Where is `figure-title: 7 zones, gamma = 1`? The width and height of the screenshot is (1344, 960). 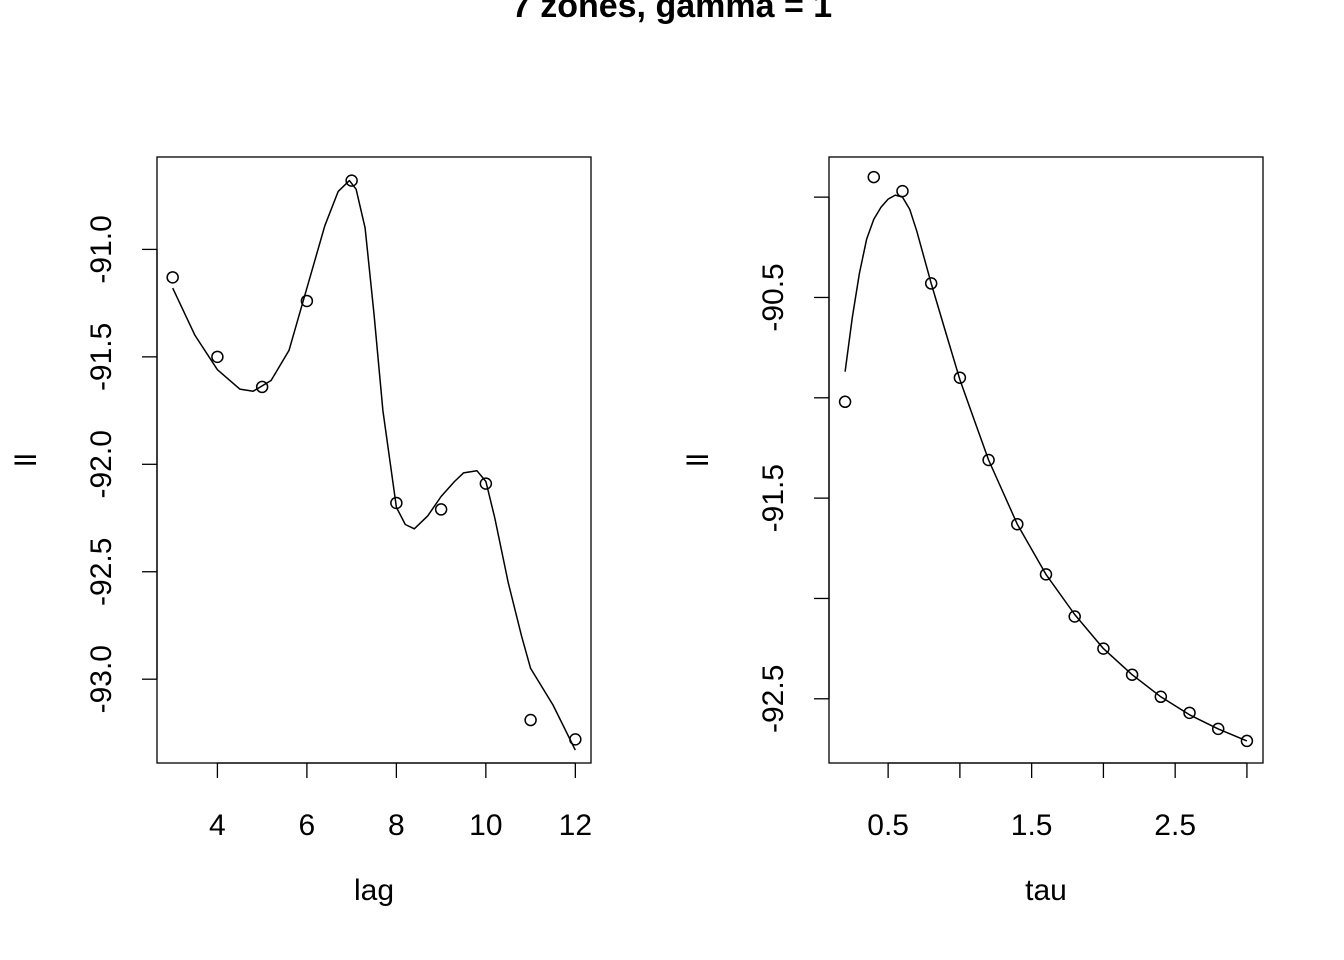
figure-title: 7 zones, gamma = 1 is located at coordinates (672, 12).